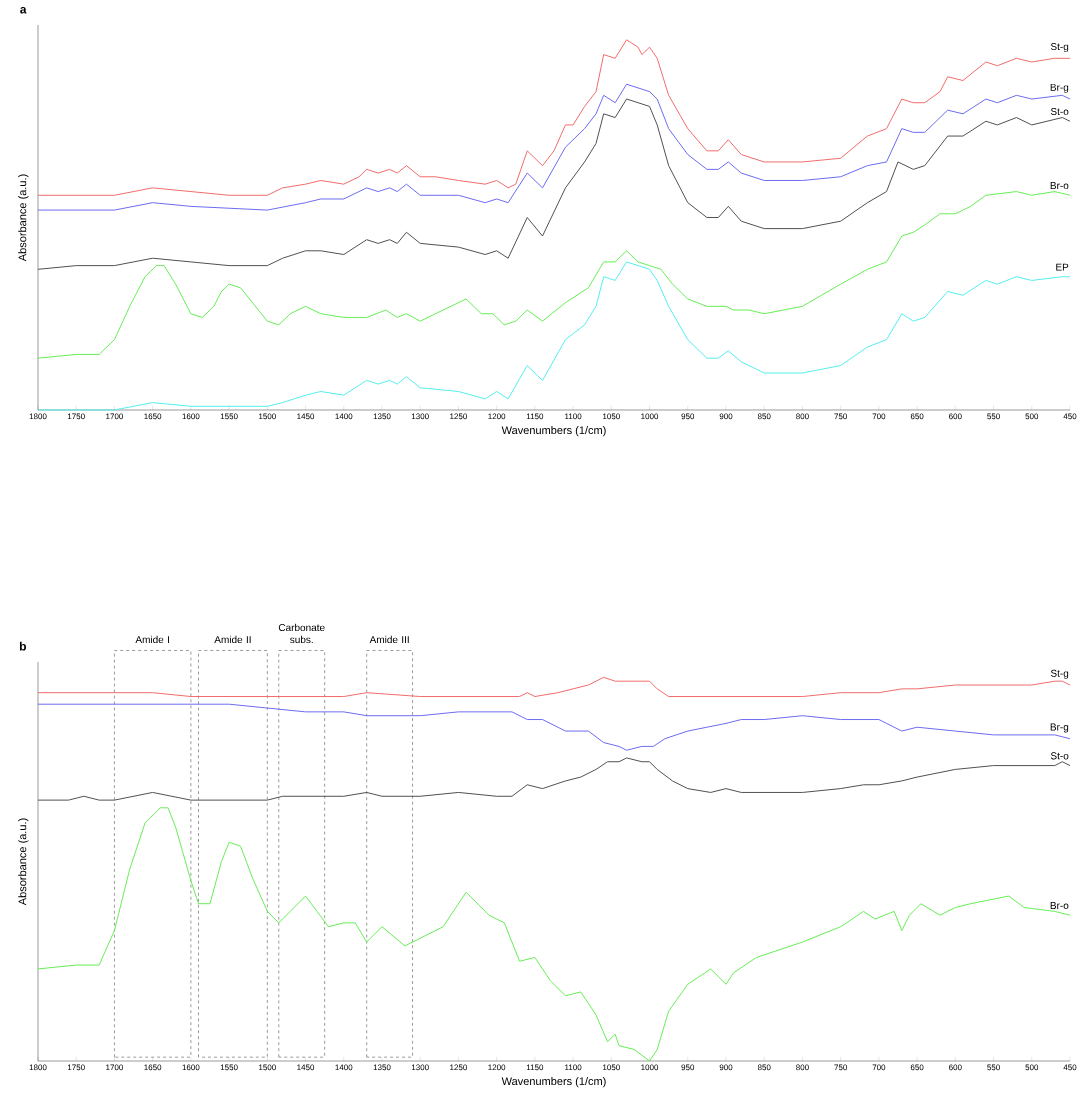 The image size is (1087, 1099). What do you see at coordinates (232, 639) in the screenshot?
I see `band-label: Amide II` at bounding box center [232, 639].